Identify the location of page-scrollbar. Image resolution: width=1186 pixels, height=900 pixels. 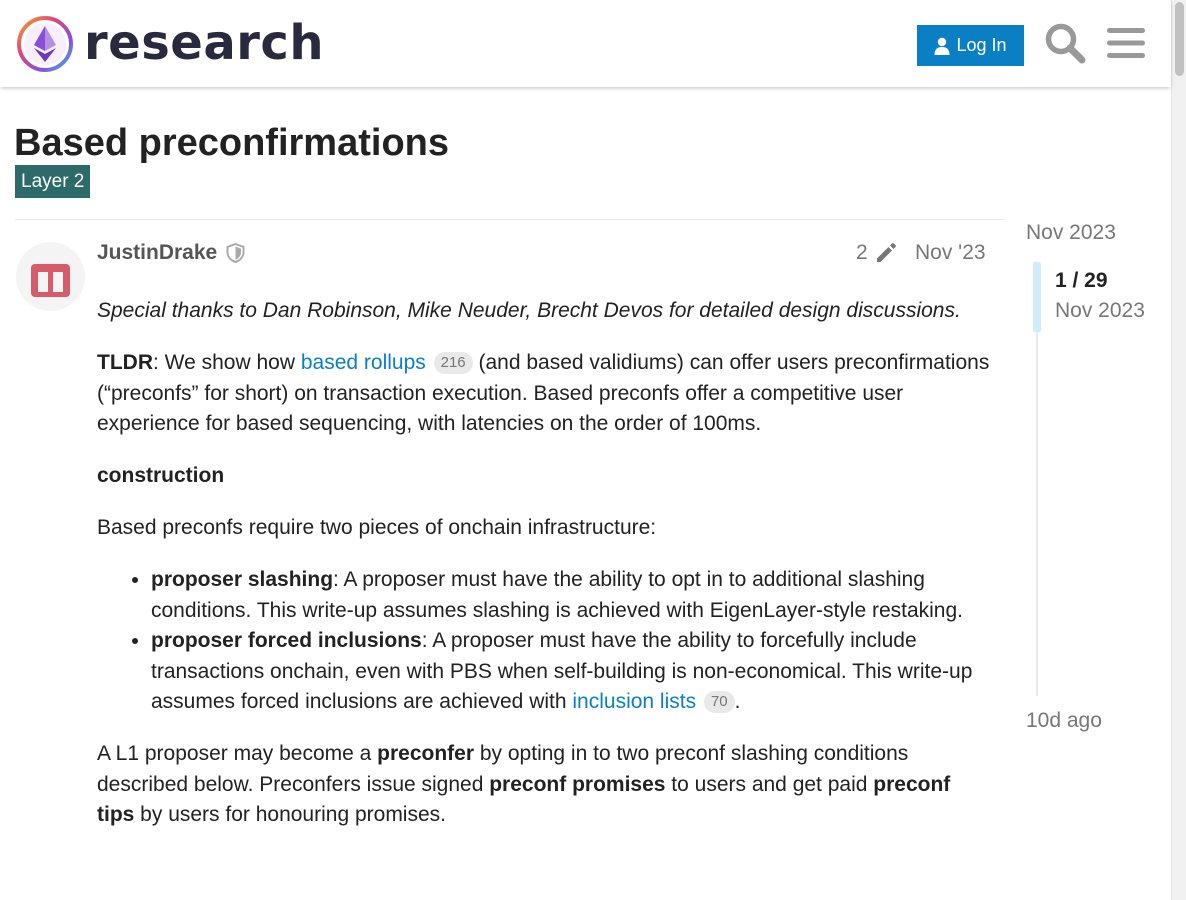
(1178, 450).